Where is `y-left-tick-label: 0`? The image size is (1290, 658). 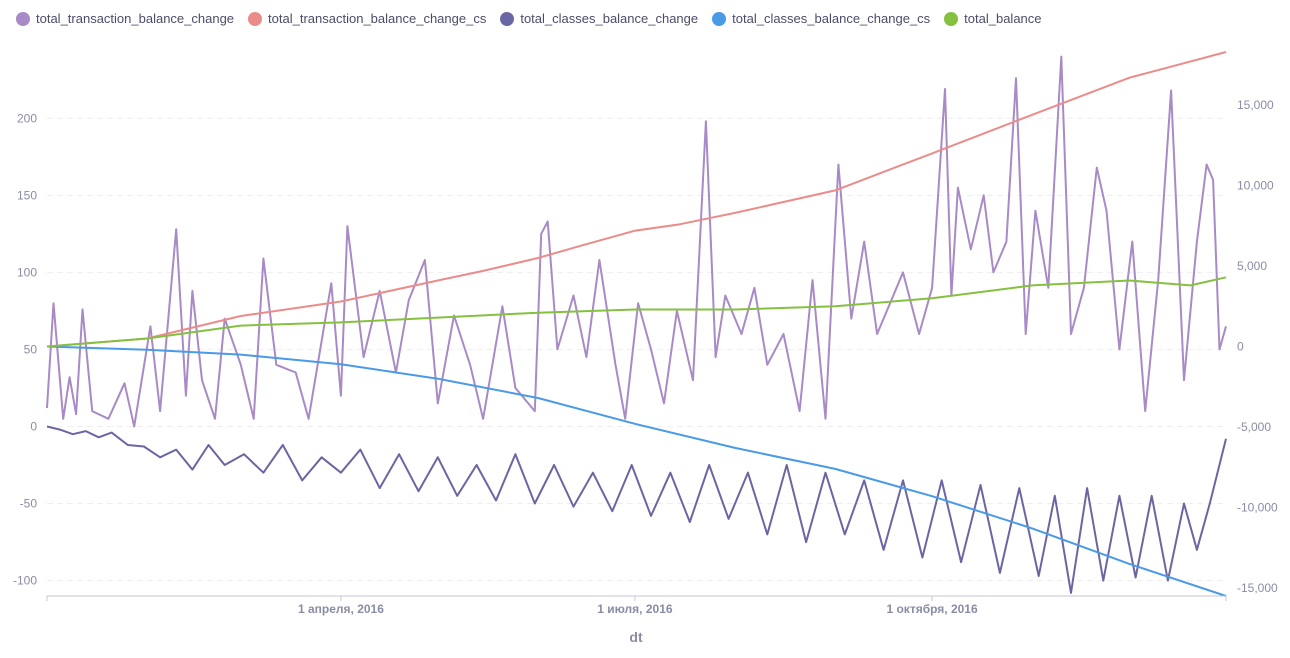 y-left-tick-label: 0 is located at coordinates (33, 426).